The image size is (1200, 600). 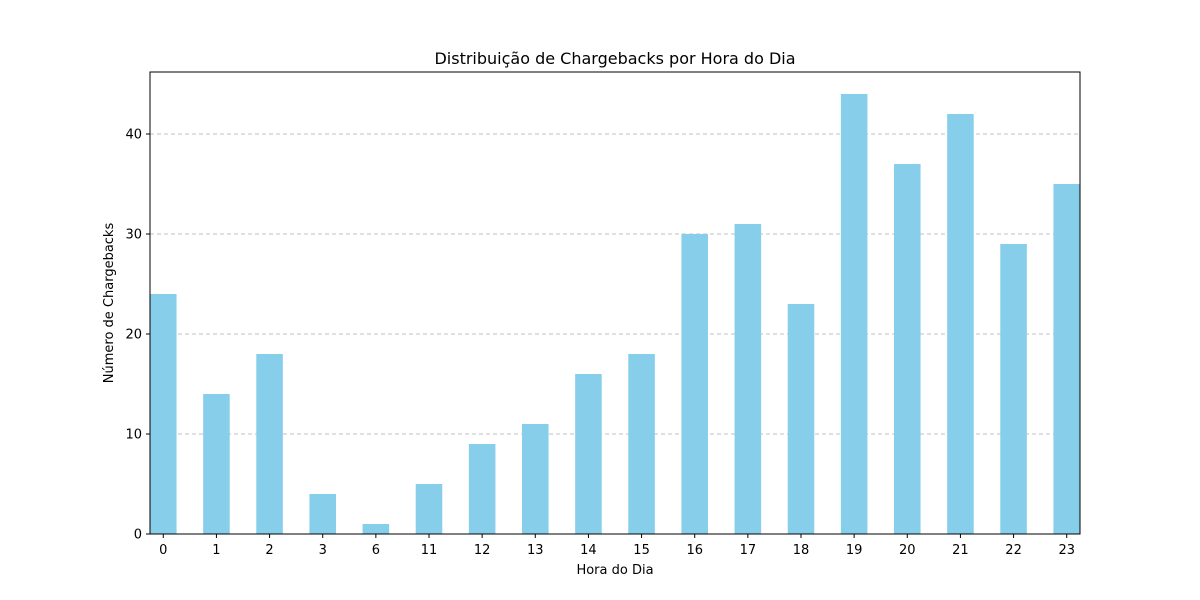 What do you see at coordinates (133, 235) in the screenshot?
I see `y-tick-label: 30` at bounding box center [133, 235].